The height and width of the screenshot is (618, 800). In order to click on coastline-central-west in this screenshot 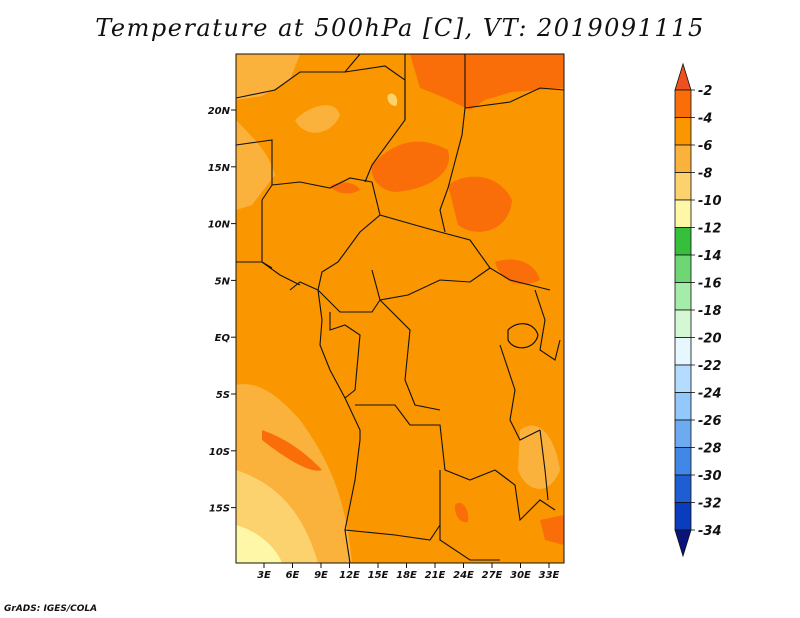, I will do `click(339, 364)`.